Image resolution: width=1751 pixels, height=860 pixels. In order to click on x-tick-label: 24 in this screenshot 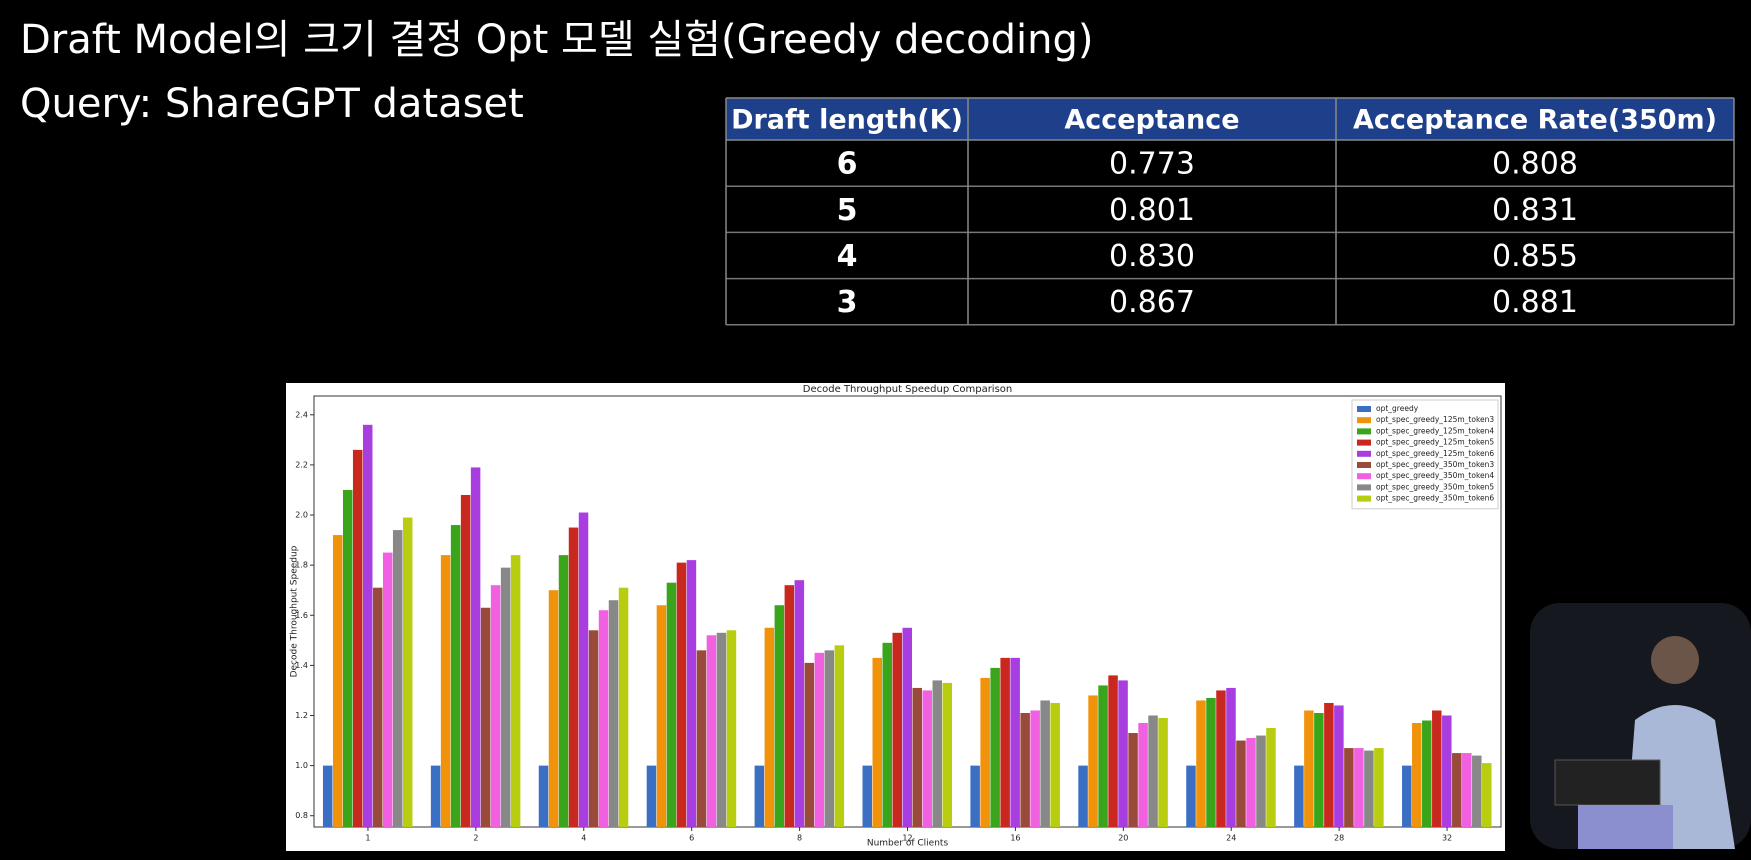, I will do `click(1231, 838)`.